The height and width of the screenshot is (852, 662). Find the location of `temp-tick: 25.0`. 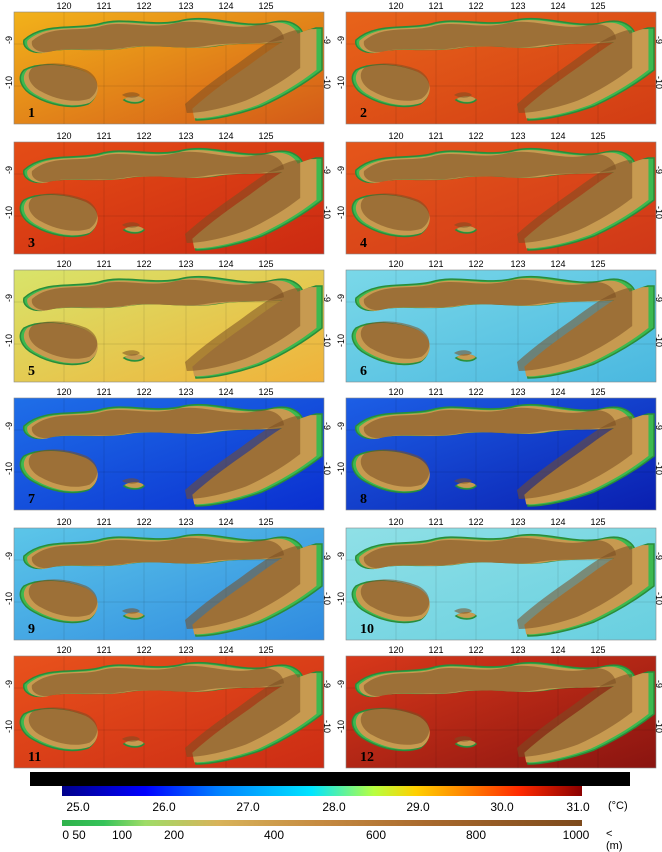

temp-tick: 25.0 is located at coordinates (78, 807).